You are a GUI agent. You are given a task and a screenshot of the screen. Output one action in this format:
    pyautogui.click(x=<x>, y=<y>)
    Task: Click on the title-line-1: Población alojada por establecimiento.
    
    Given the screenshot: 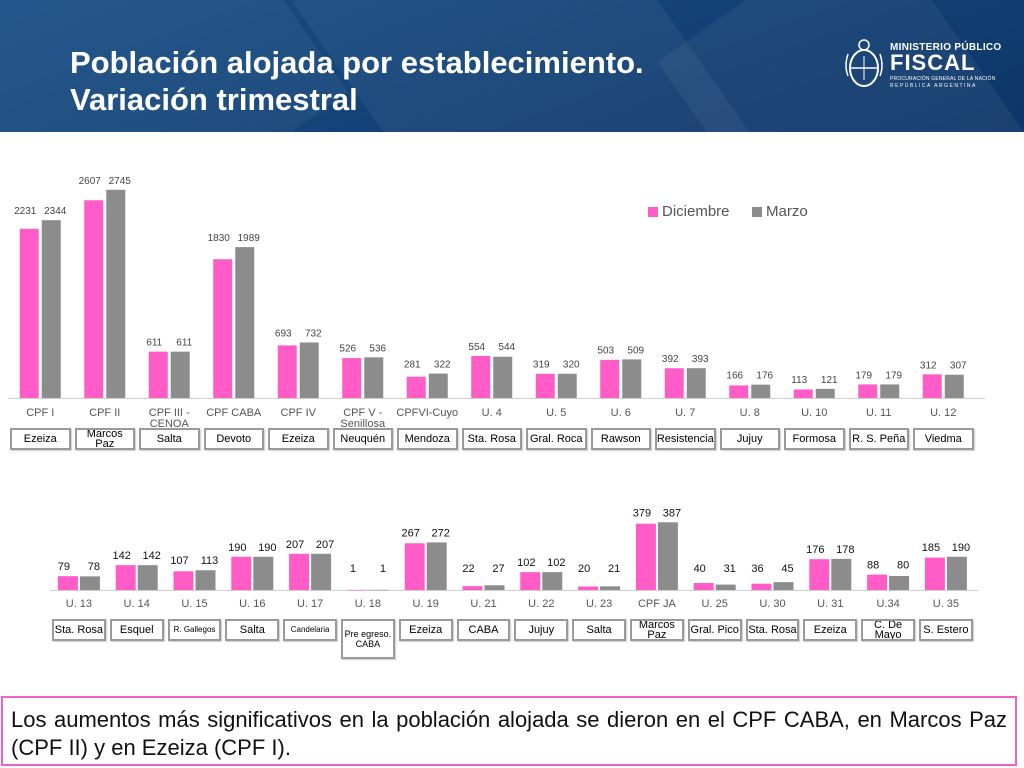 What is the action you would take?
    pyautogui.click(x=357, y=62)
    